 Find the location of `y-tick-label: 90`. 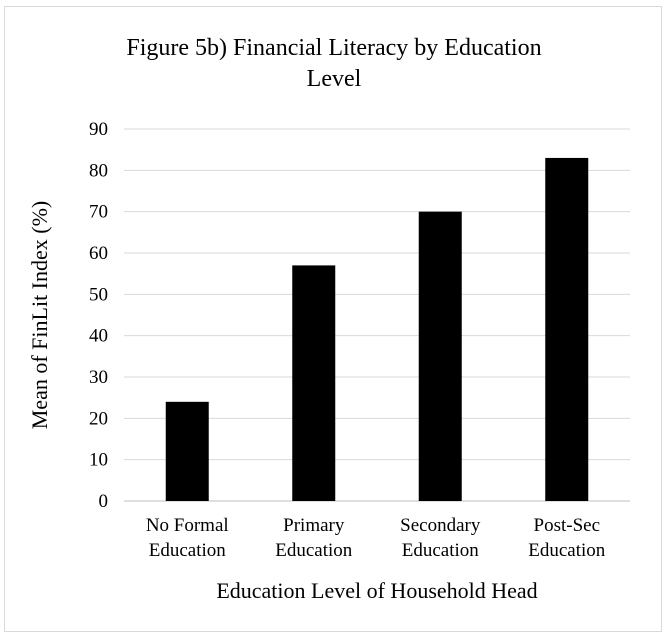

y-tick-label: 90 is located at coordinates (98, 129).